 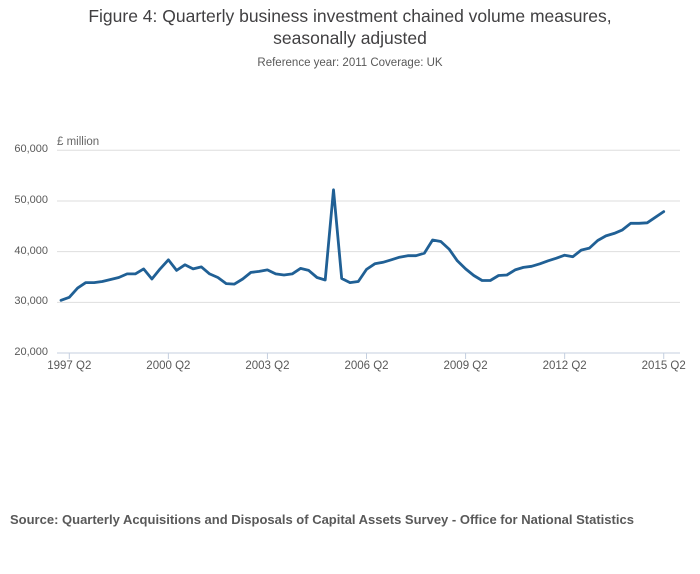 I want to click on y-tick-label: 40,000, so click(x=31, y=250).